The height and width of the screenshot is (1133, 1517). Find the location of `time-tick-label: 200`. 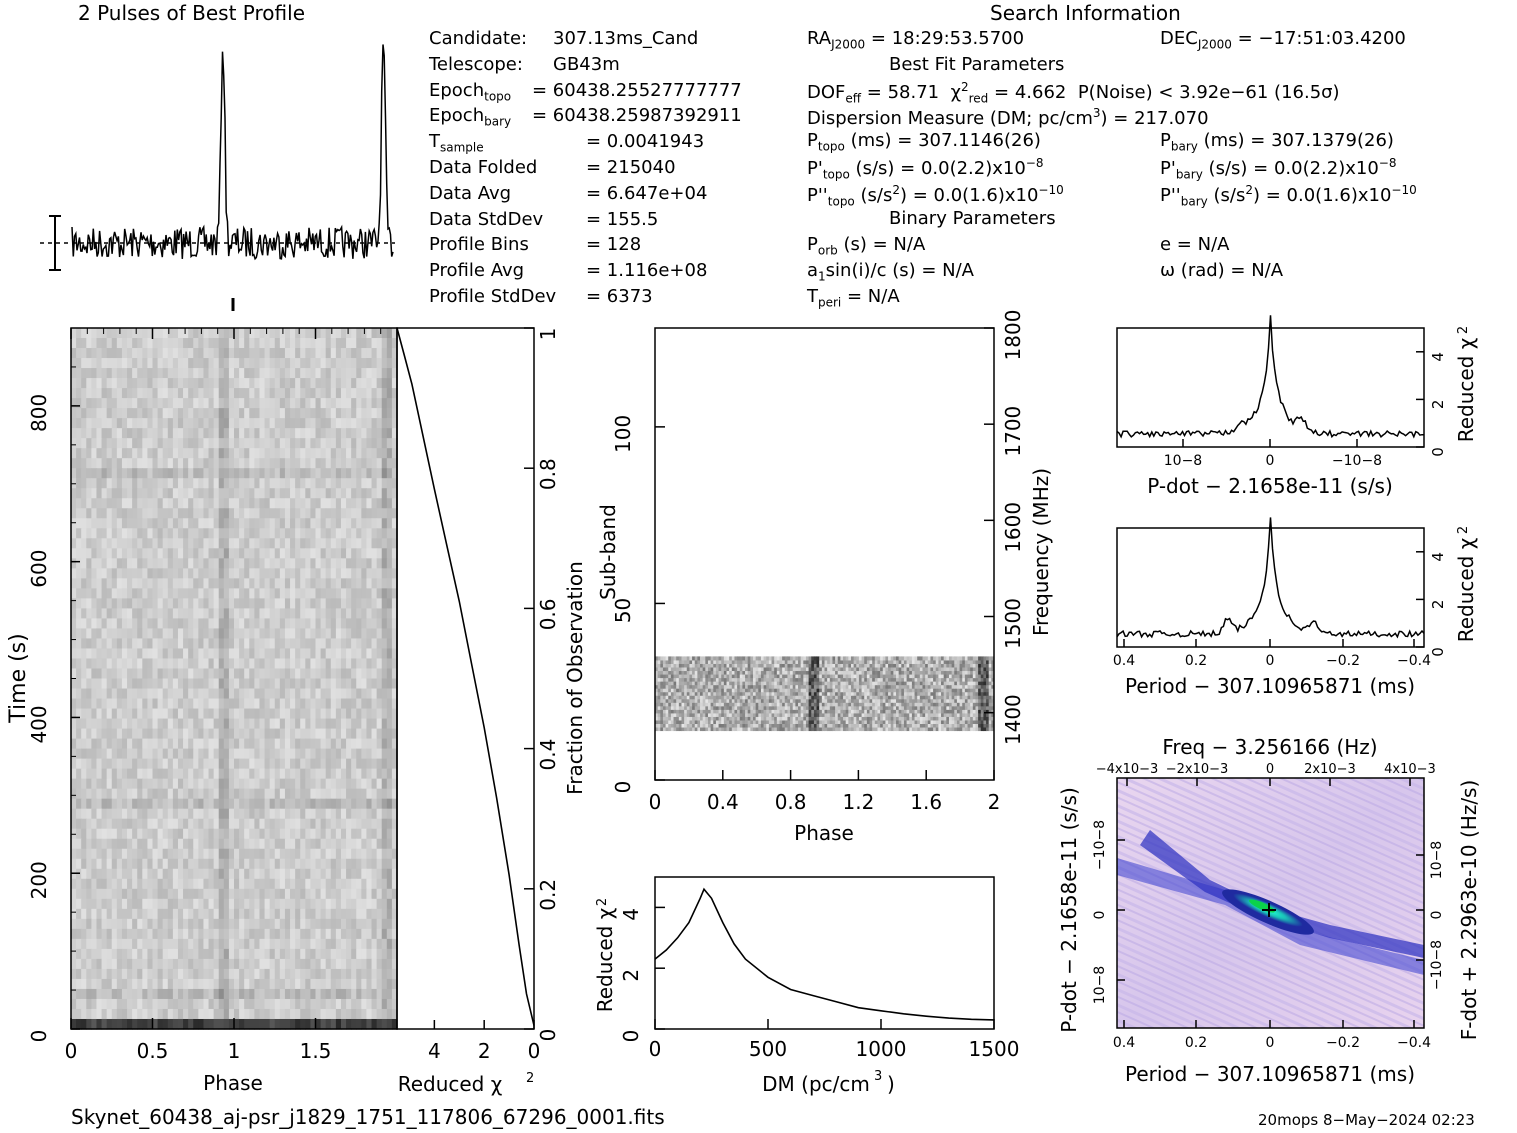

time-tick-label: 200 is located at coordinates (39, 880).